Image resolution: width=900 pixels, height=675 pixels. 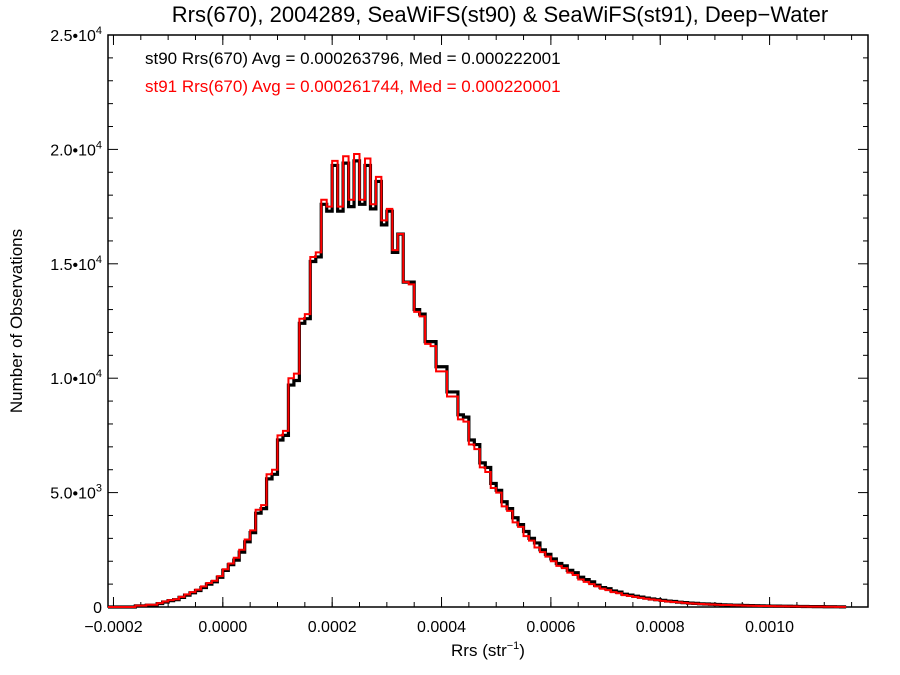 I want to click on y-tick-label: 0, so click(x=97, y=608).